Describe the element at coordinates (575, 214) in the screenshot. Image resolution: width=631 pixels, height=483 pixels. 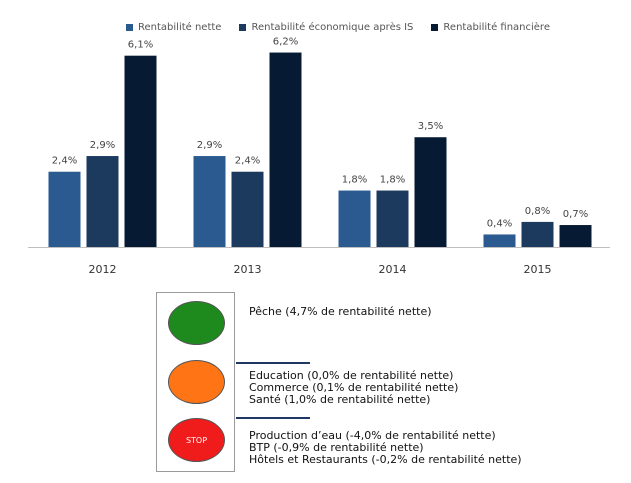
I see `data-label: 0,7%` at that location.